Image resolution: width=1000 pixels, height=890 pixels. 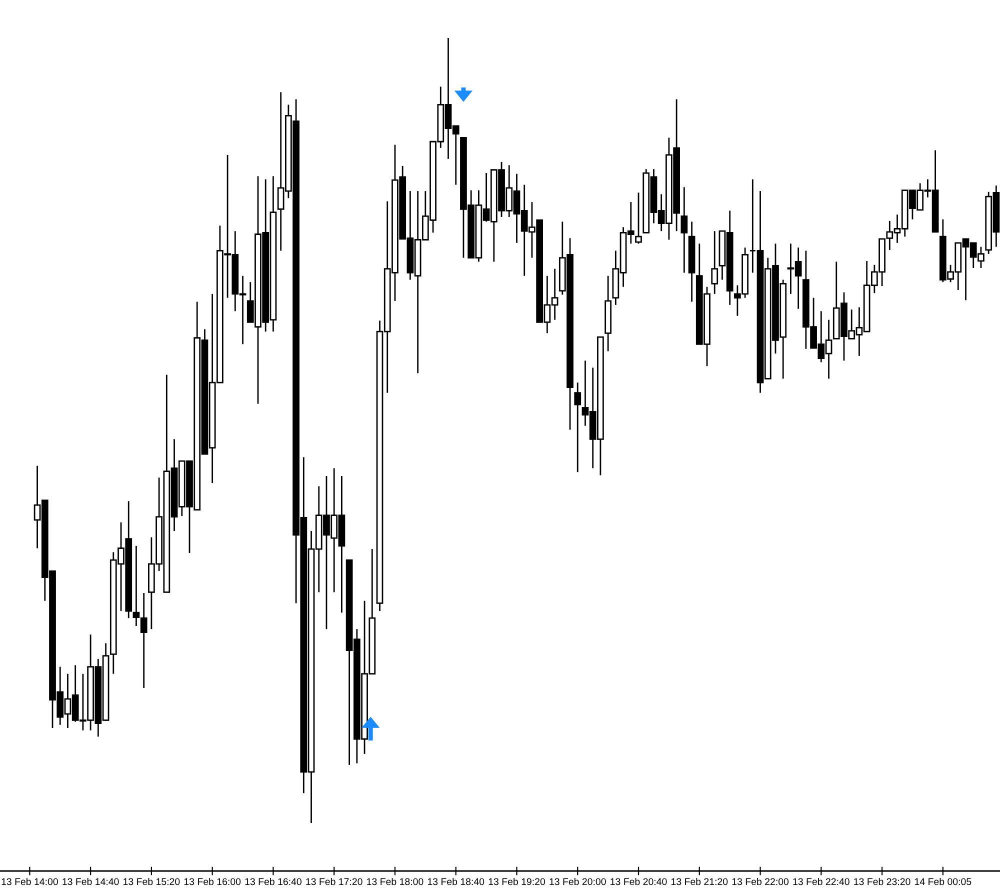 What do you see at coordinates (943, 882) in the screenshot?
I see `x-tick-label: 14 Feb 00:05` at bounding box center [943, 882].